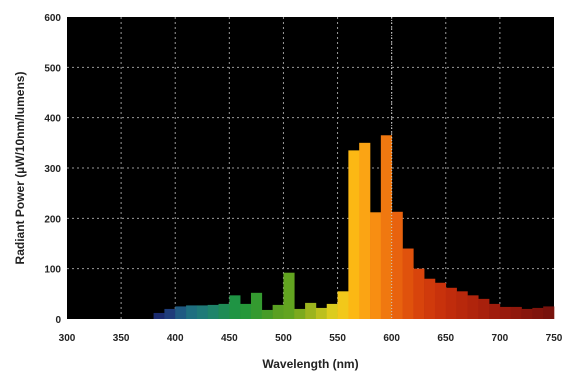 This screenshot has width=568, height=373. I want to click on y-axis-label: Radiant Power (µW/10nm/lumens), so click(20, 168).